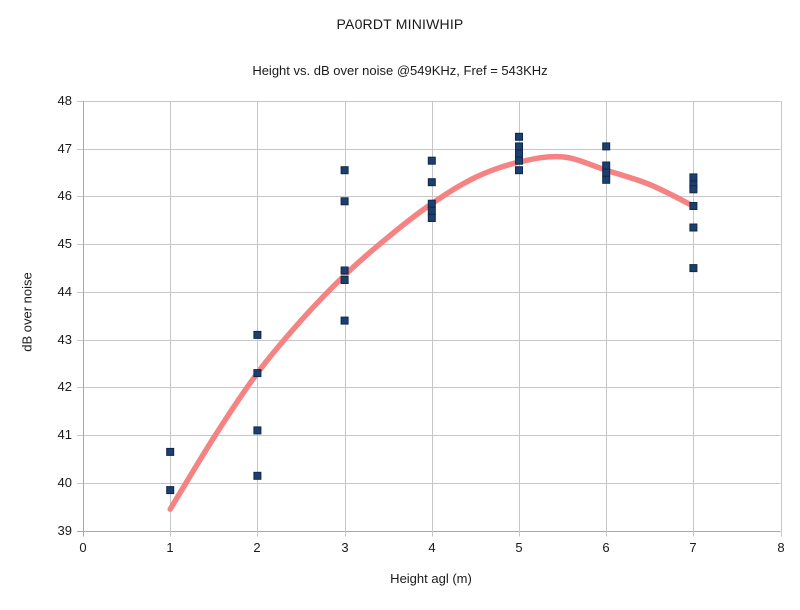  What do you see at coordinates (64, 386) in the screenshot?
I see `y-tick-label: 42` at bounding box center [64, 386].